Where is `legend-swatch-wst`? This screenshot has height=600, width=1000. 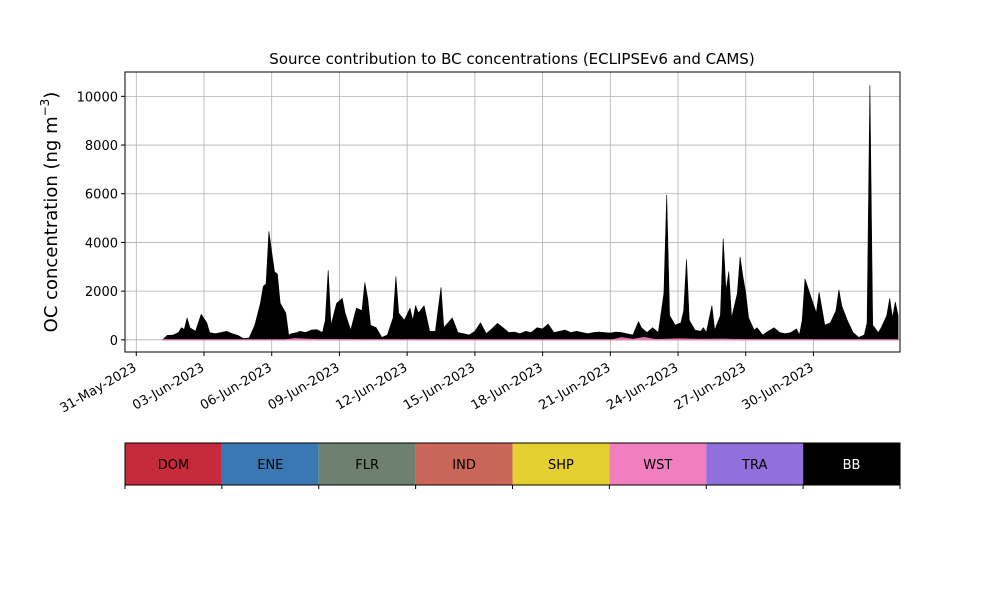
legend-swatch-wst is located at coordinates (658, 464).